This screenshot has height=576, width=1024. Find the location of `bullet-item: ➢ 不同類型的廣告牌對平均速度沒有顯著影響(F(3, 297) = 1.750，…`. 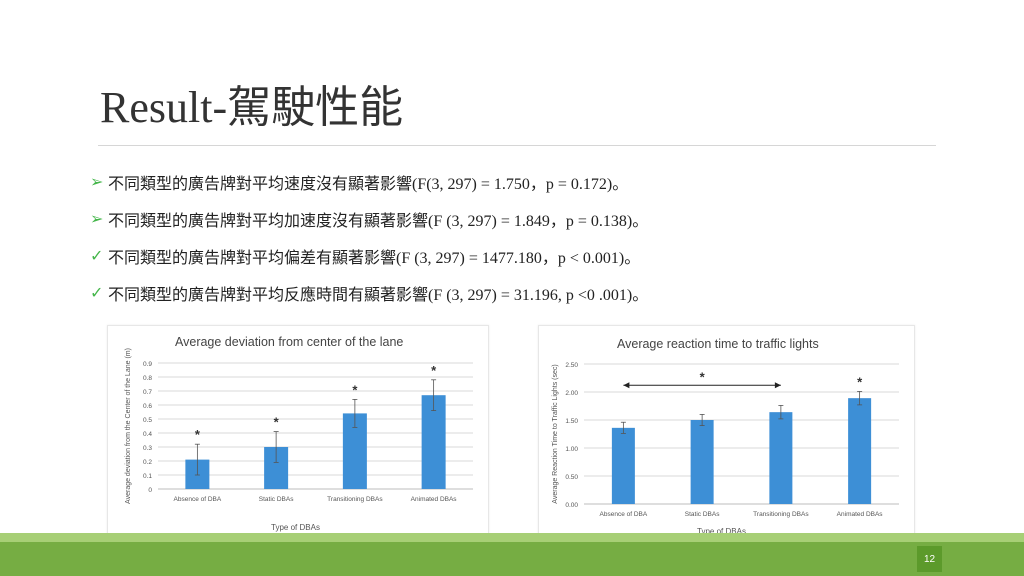

bullet-item: ➢ 不同類型的廣告牌對平均速度沒有顯著影響(F(3, 297) = 1.750，… is located at coordinates (530, 181).